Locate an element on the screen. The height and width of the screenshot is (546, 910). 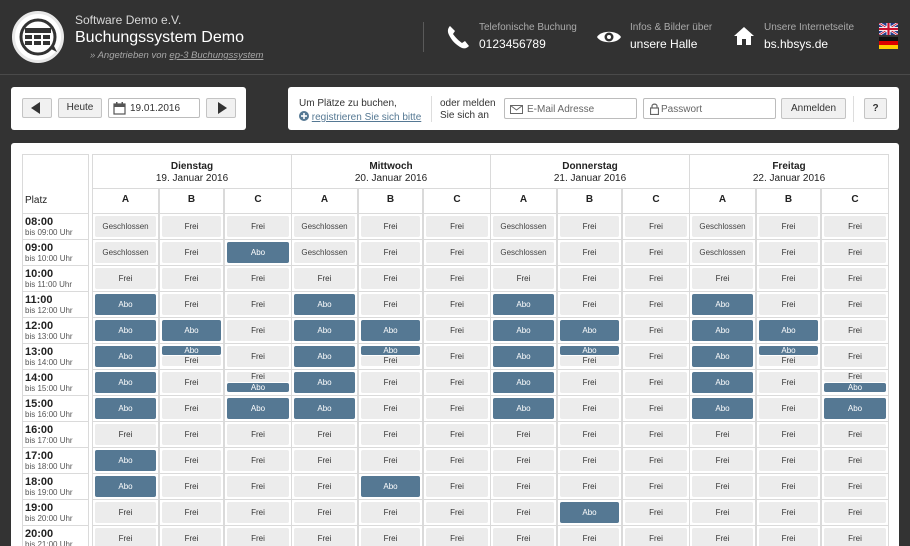
hall-info: Infos & Bilder über unsere Halle is located at coordinates (671, 36).